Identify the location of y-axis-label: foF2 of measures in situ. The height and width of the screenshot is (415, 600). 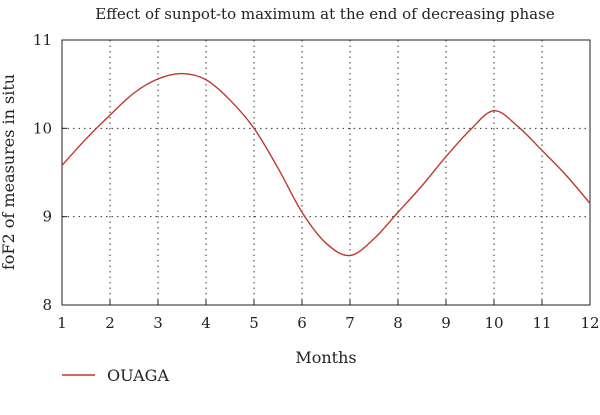
(9, 172).